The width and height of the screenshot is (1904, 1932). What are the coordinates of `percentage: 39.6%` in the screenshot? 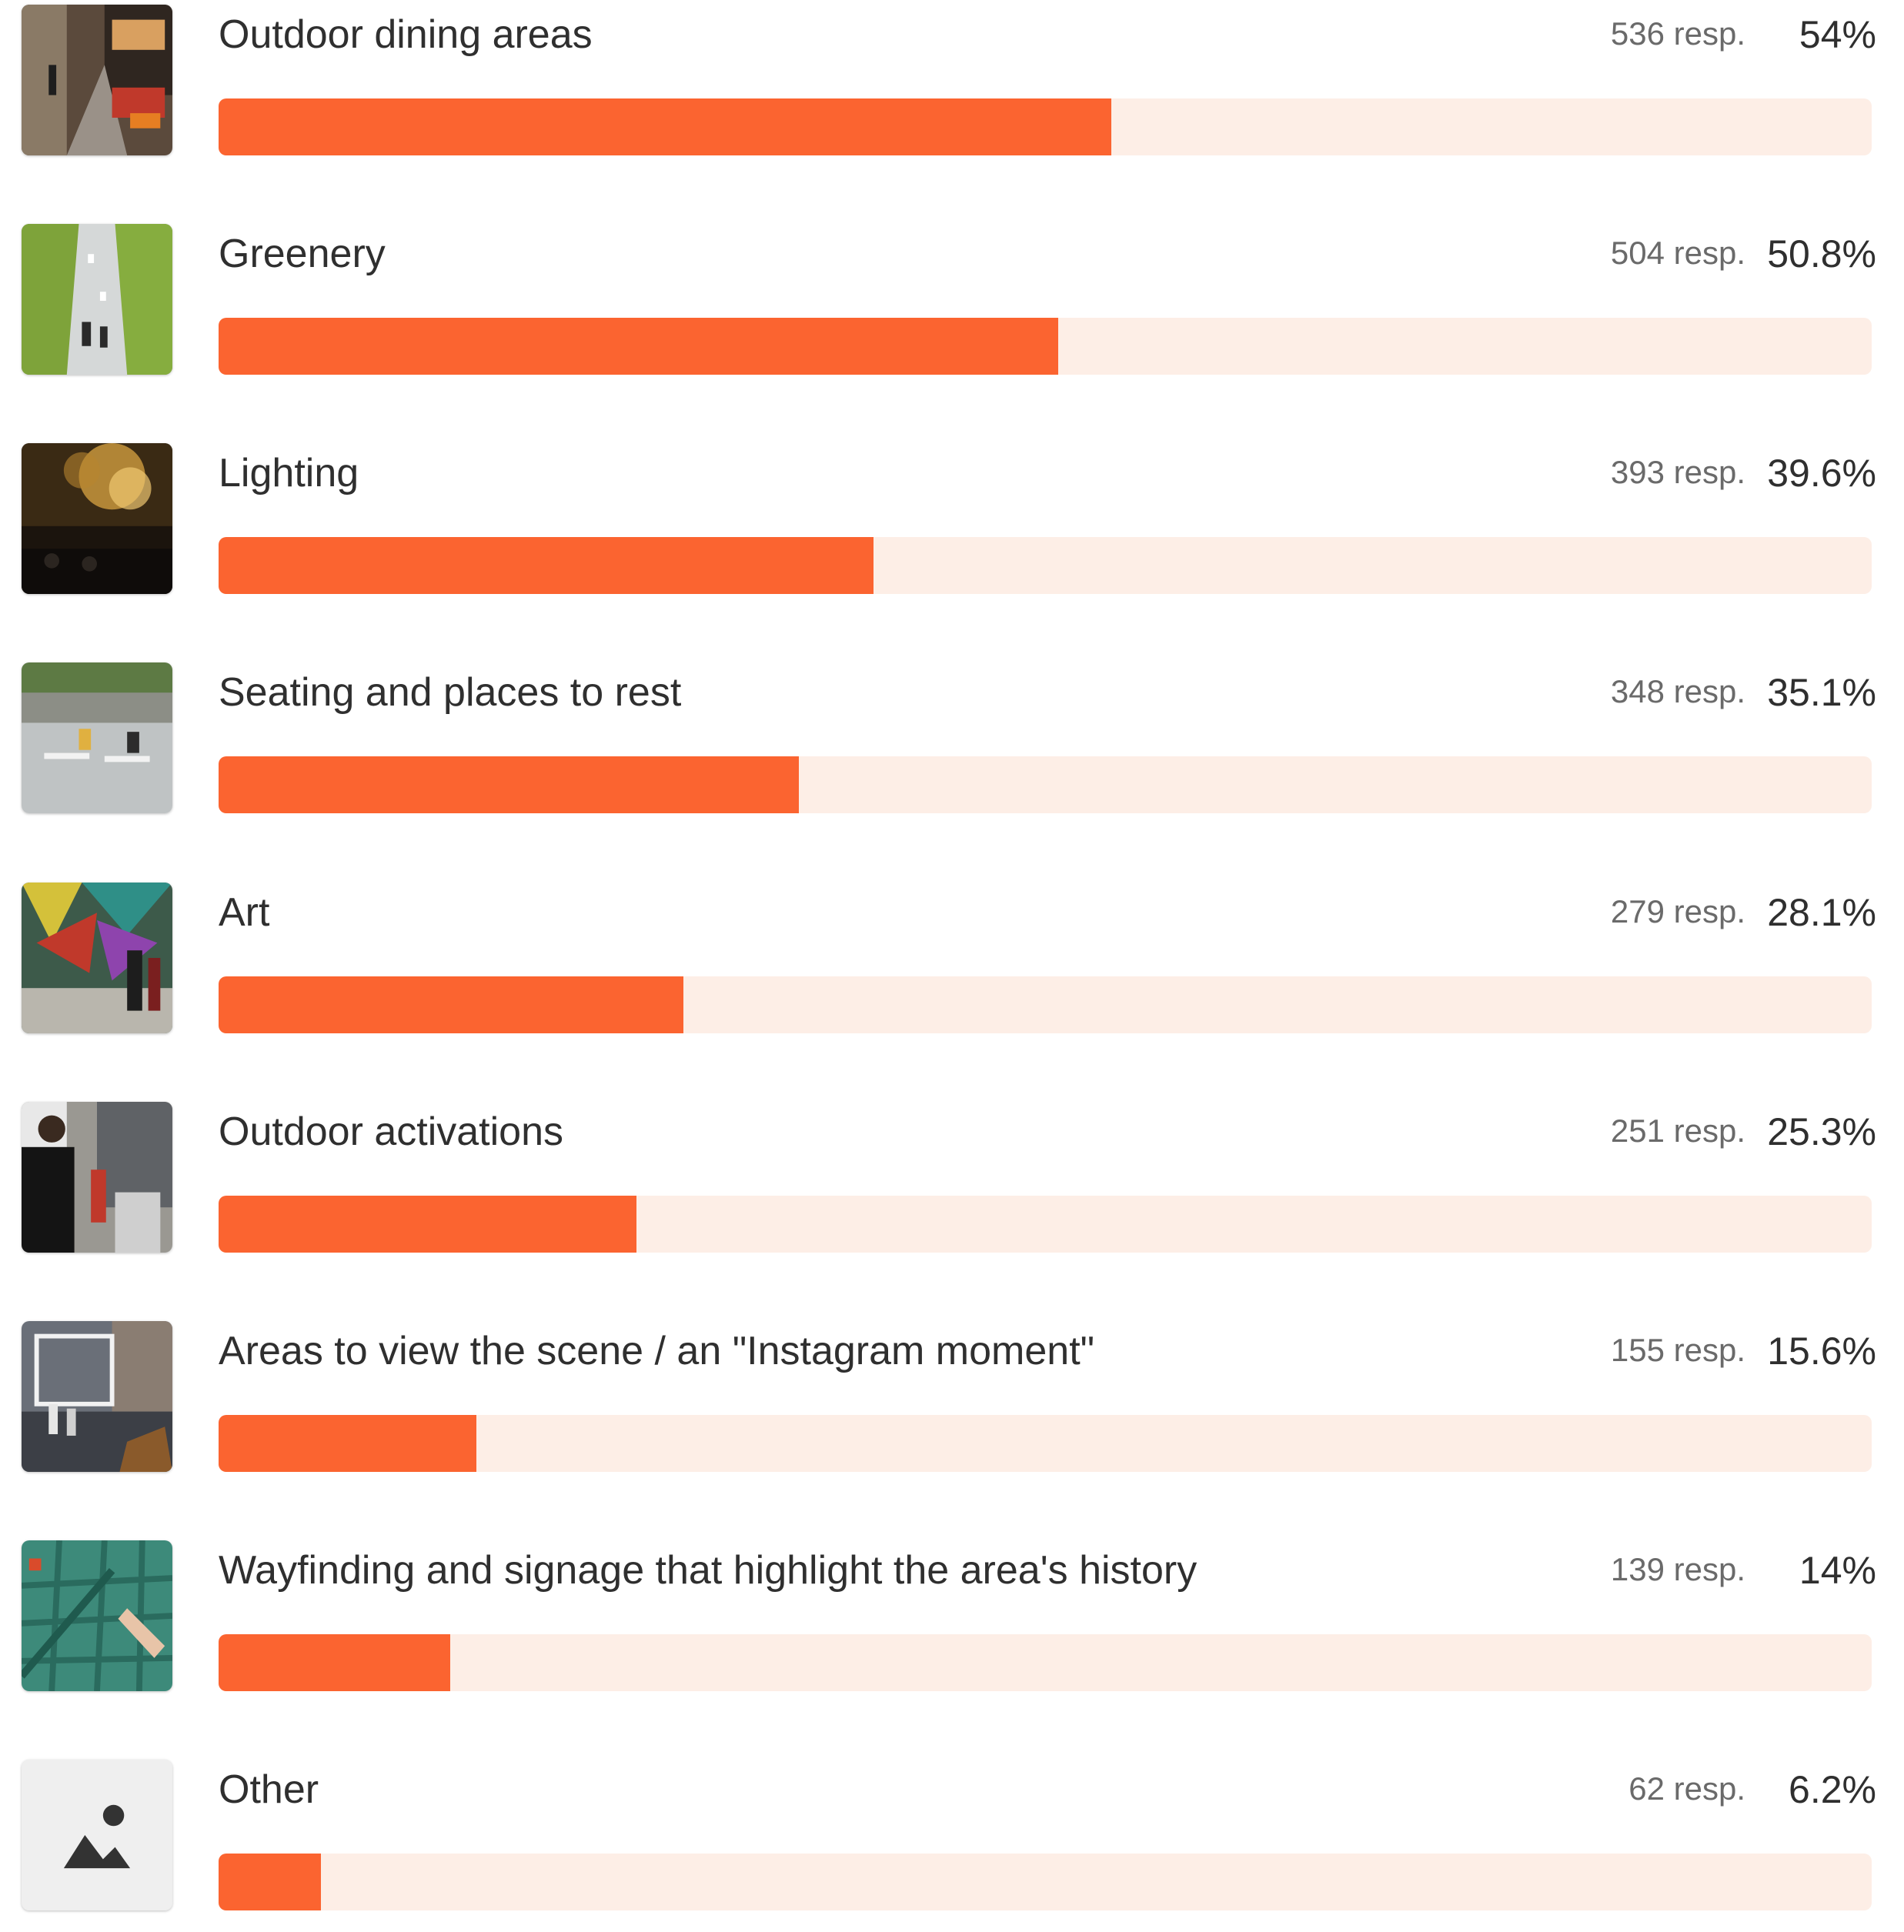 It's located at (1821, 474).